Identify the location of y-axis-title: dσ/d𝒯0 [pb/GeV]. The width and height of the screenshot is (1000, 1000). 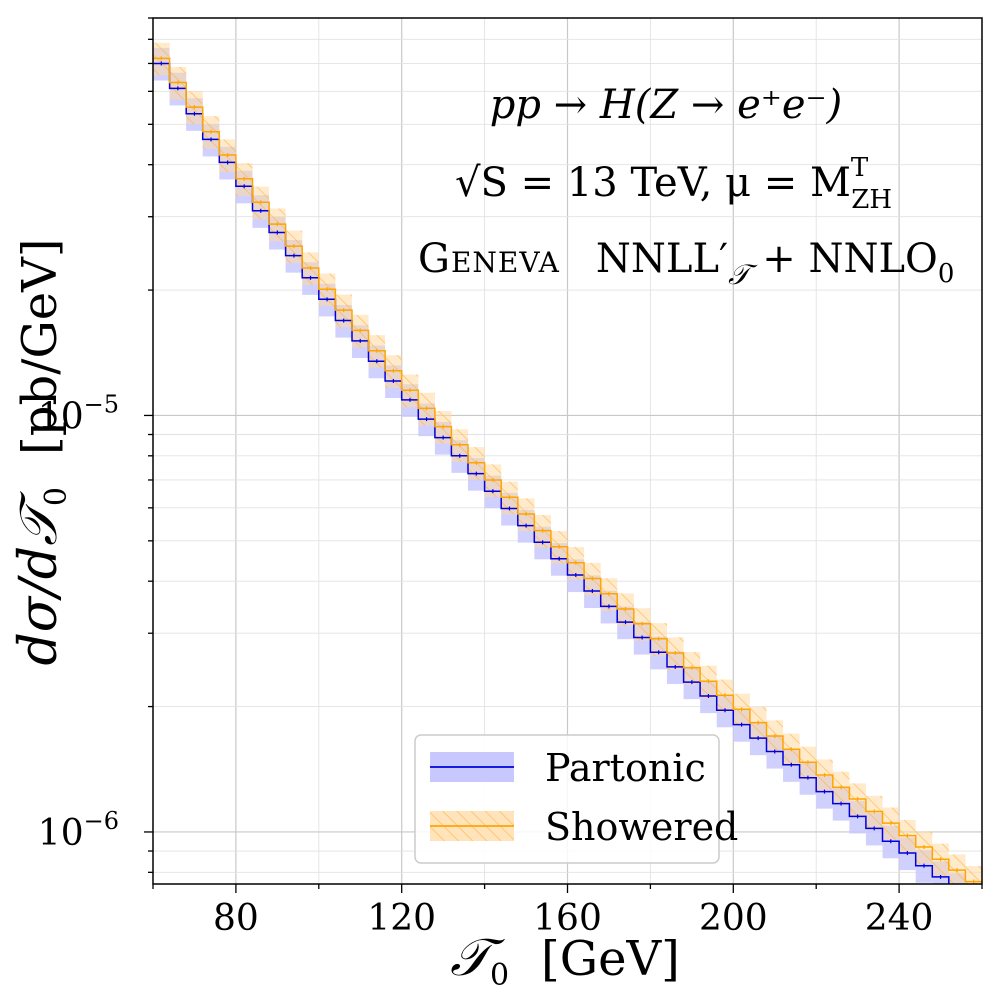
(41, 451).